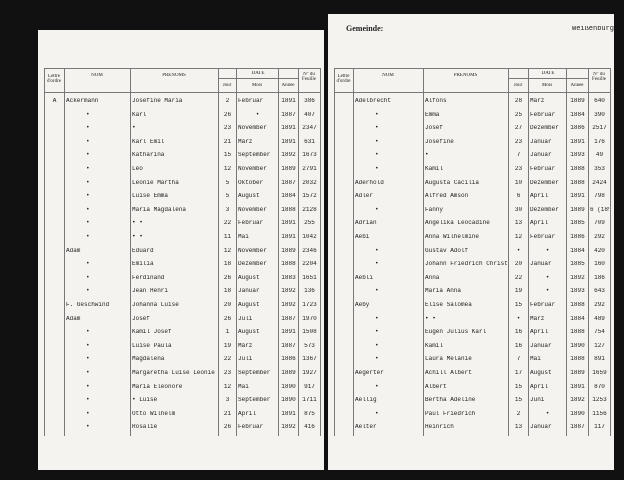 The image size is (624, 480). Describe the element at coordinates (245, 318) in the screenshot. I see `cell-mois: Juli` at that location.